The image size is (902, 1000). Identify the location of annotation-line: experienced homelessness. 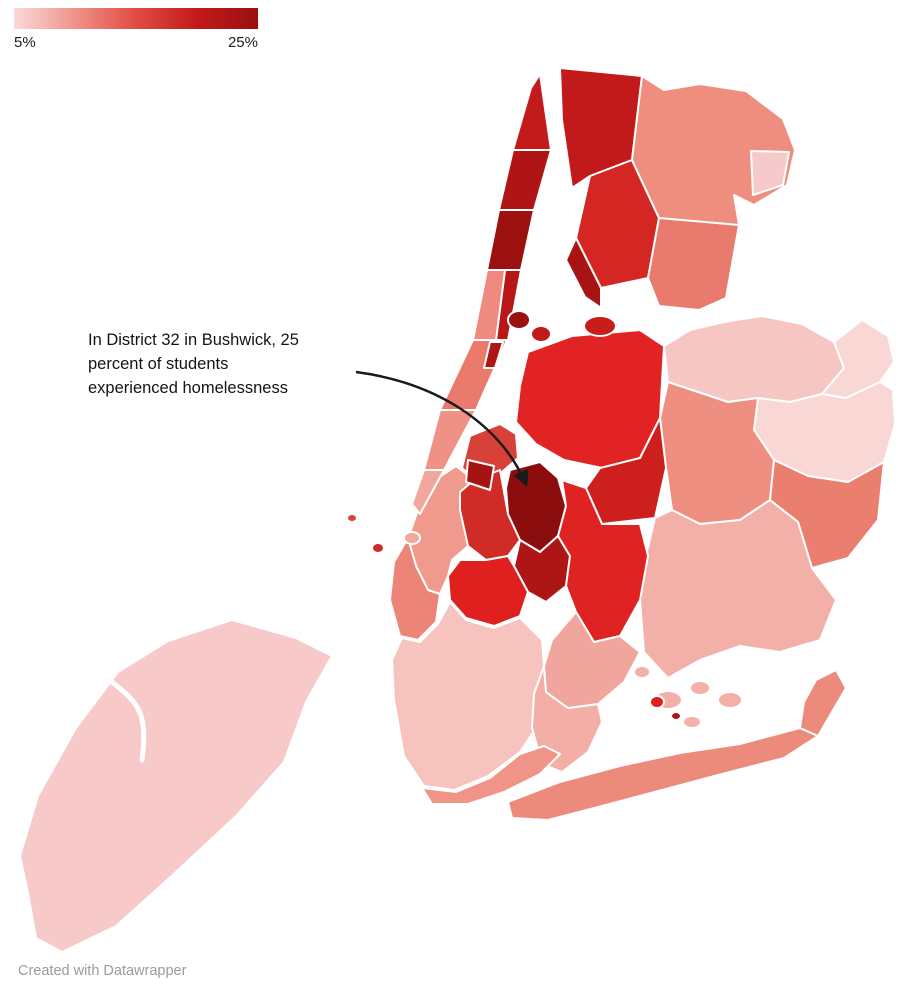
(188, 388).